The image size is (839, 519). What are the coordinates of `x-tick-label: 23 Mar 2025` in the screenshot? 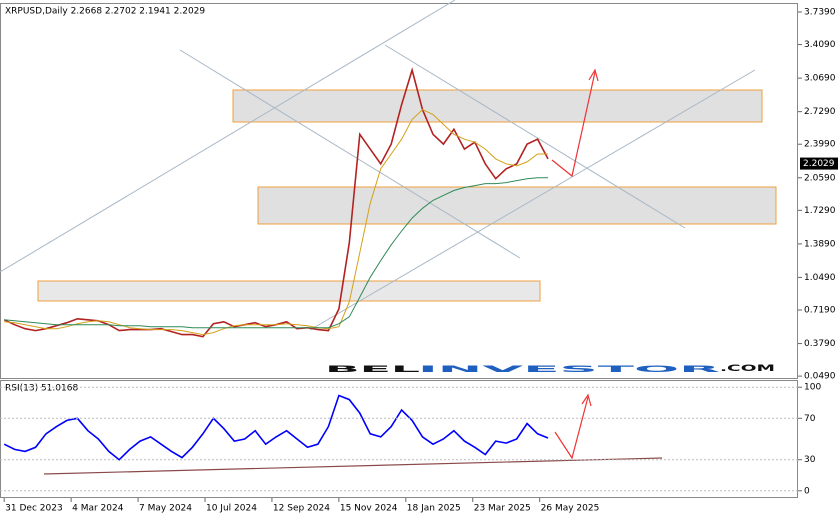 It's located at (502, 509).